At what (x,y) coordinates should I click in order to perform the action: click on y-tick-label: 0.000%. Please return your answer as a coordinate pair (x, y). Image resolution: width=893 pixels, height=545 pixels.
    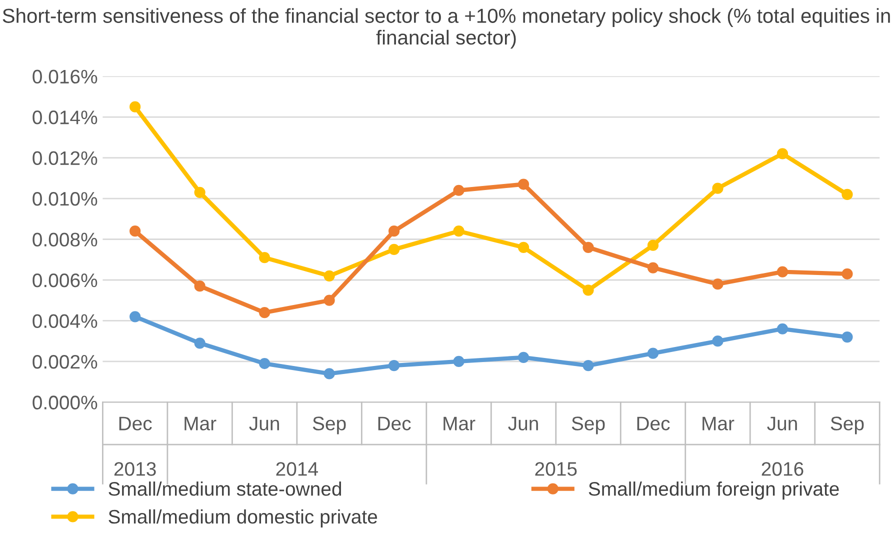
    Looking at the image, I should click on (65, 403).